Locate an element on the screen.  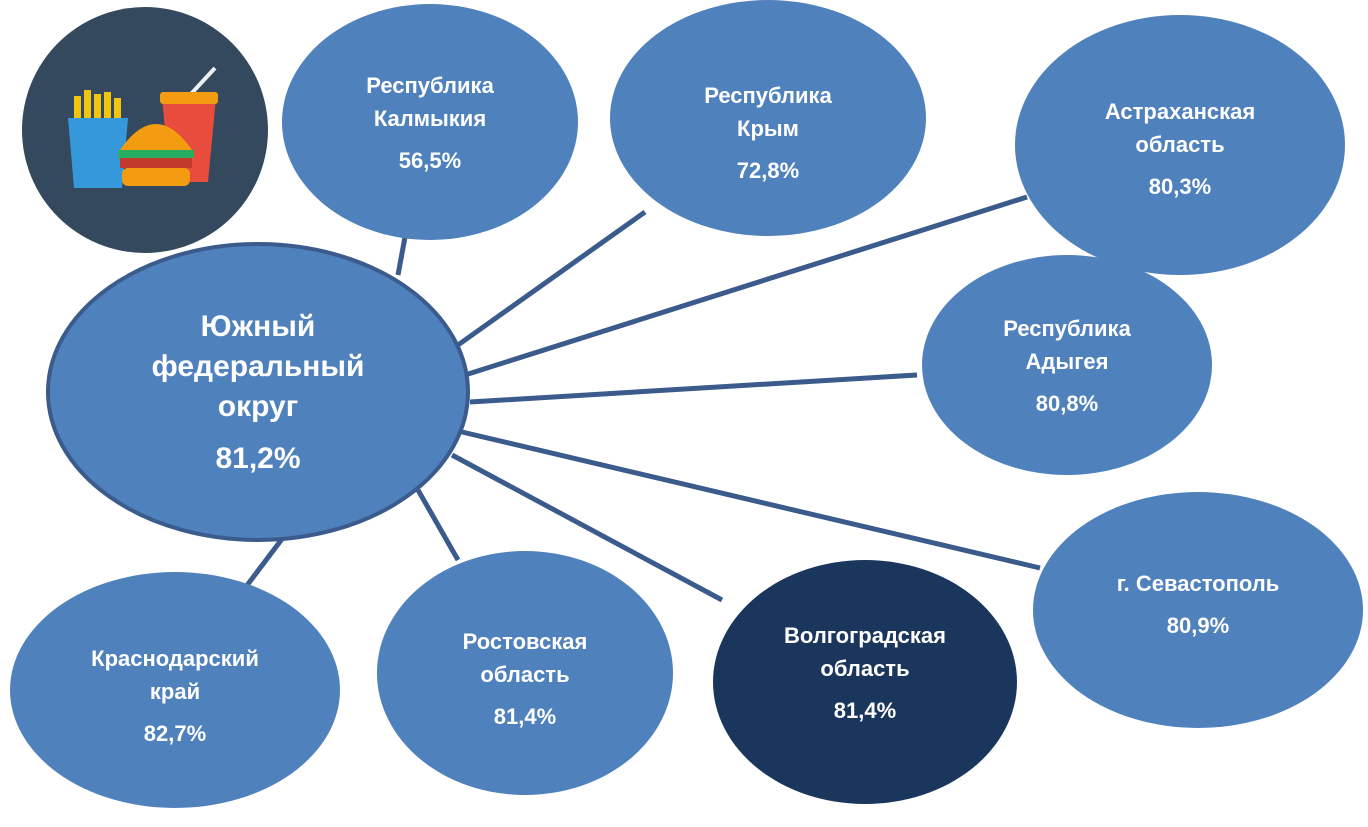
node-label: округ is located at coordinates (258, 406).